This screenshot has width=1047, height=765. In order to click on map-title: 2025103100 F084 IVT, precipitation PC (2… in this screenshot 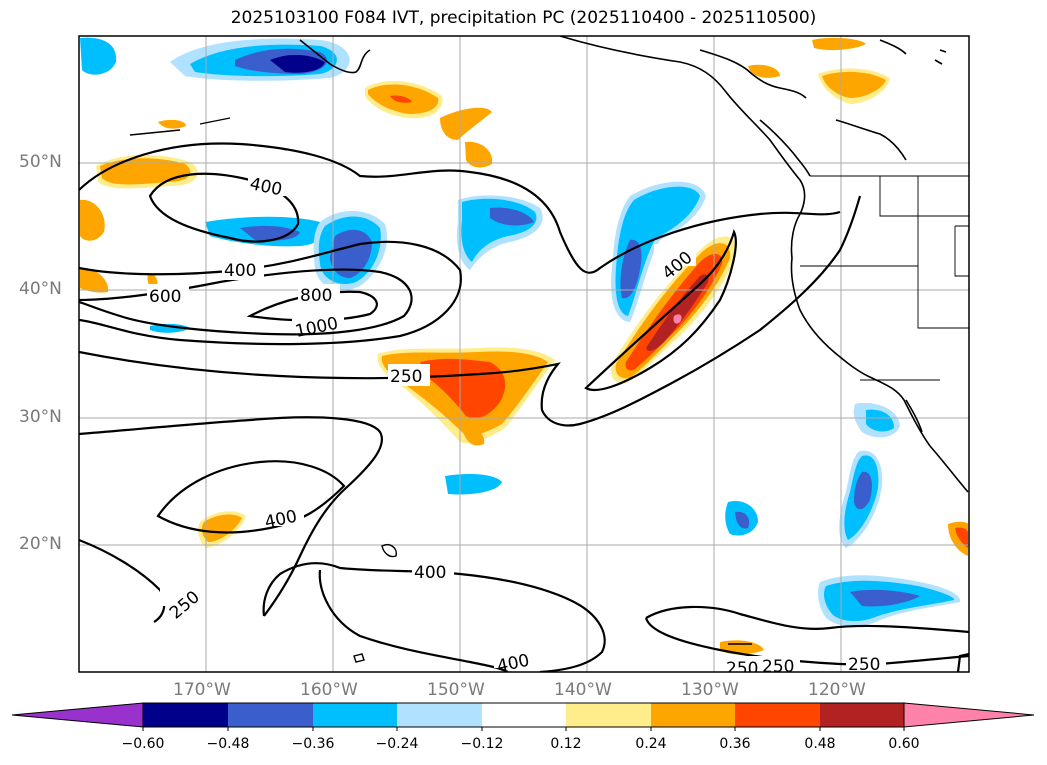, I will do `click(523, 18)`.